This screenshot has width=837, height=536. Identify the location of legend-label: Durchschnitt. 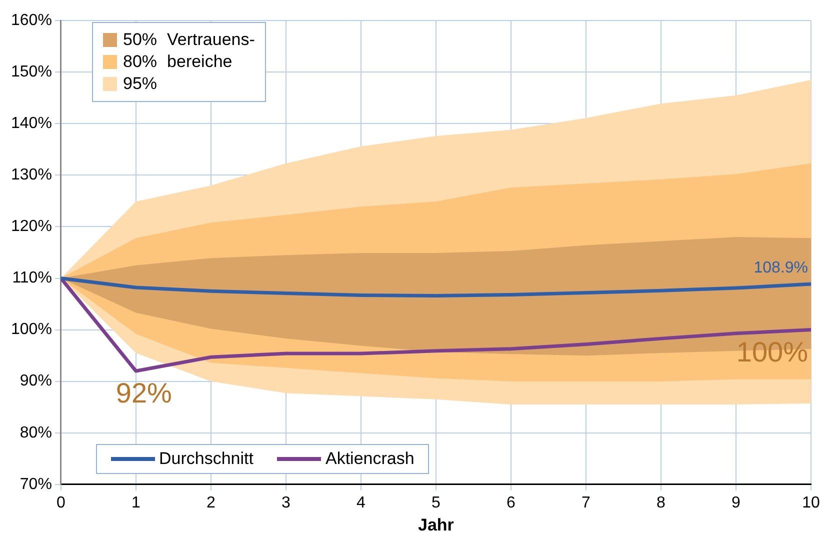
(206, 459).